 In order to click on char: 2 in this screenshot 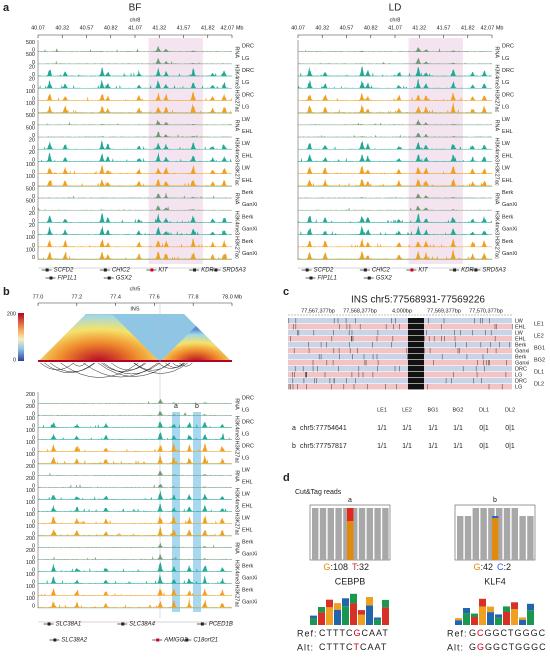, I will do `click(508, 567)`.